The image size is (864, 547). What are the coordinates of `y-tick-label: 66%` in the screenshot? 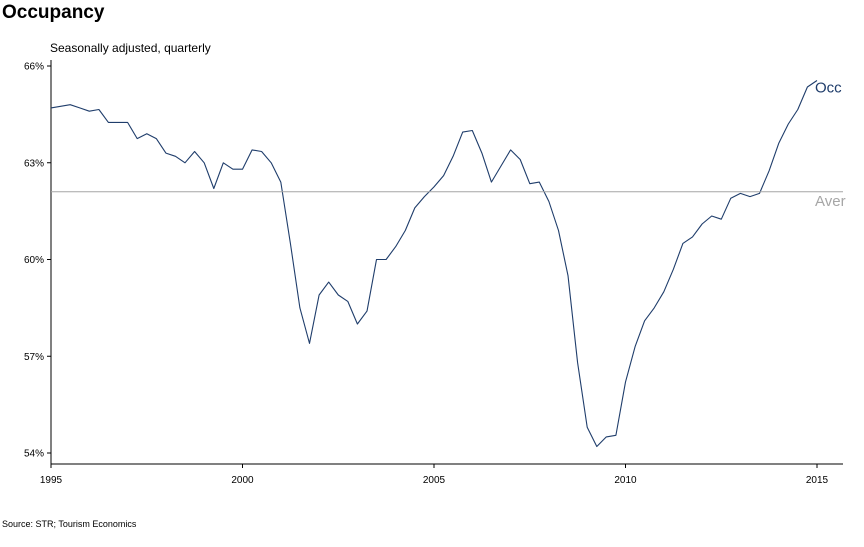 It's located at (34, 67).